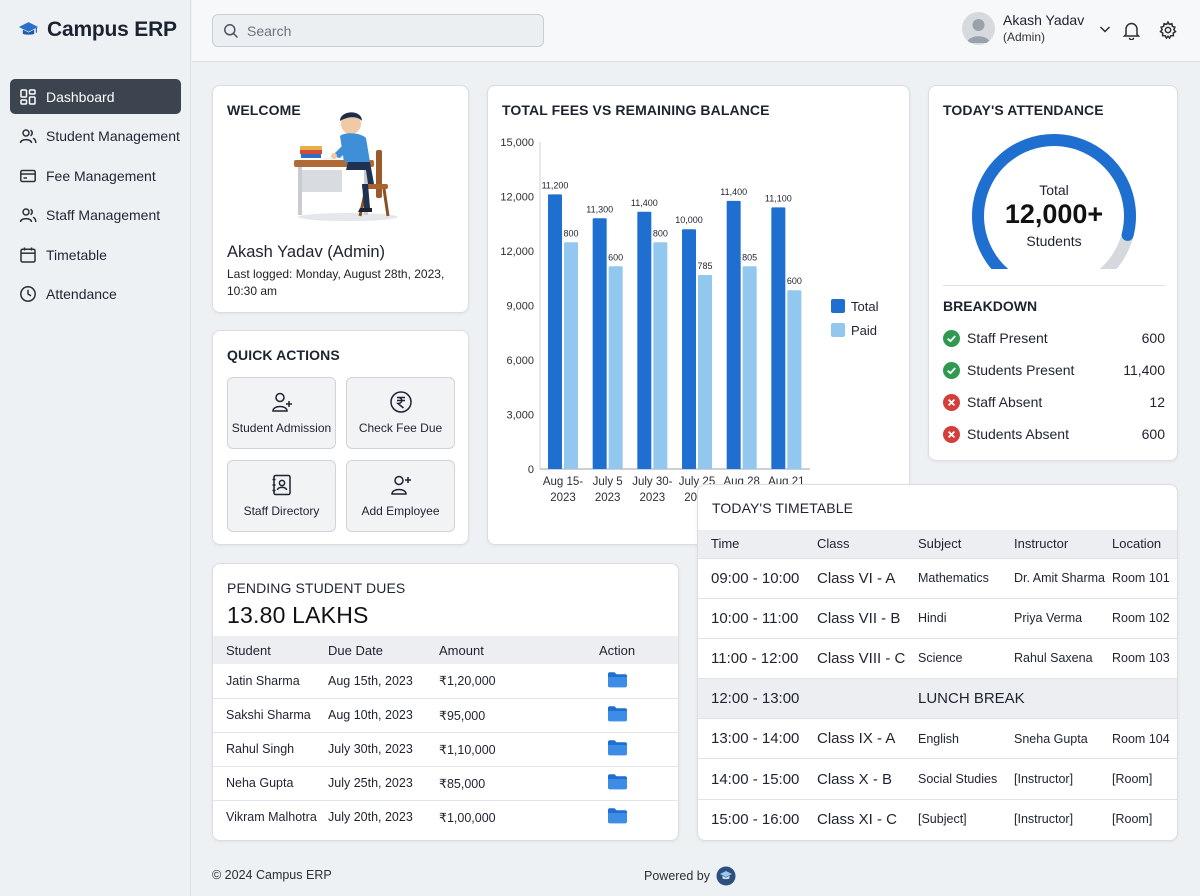 This screenshot has width=1200, height=896. What do you see at coordinates (726, 876) in the screenshot?
I see `powered-by-logo-icon` at bounding box center [726, 876].